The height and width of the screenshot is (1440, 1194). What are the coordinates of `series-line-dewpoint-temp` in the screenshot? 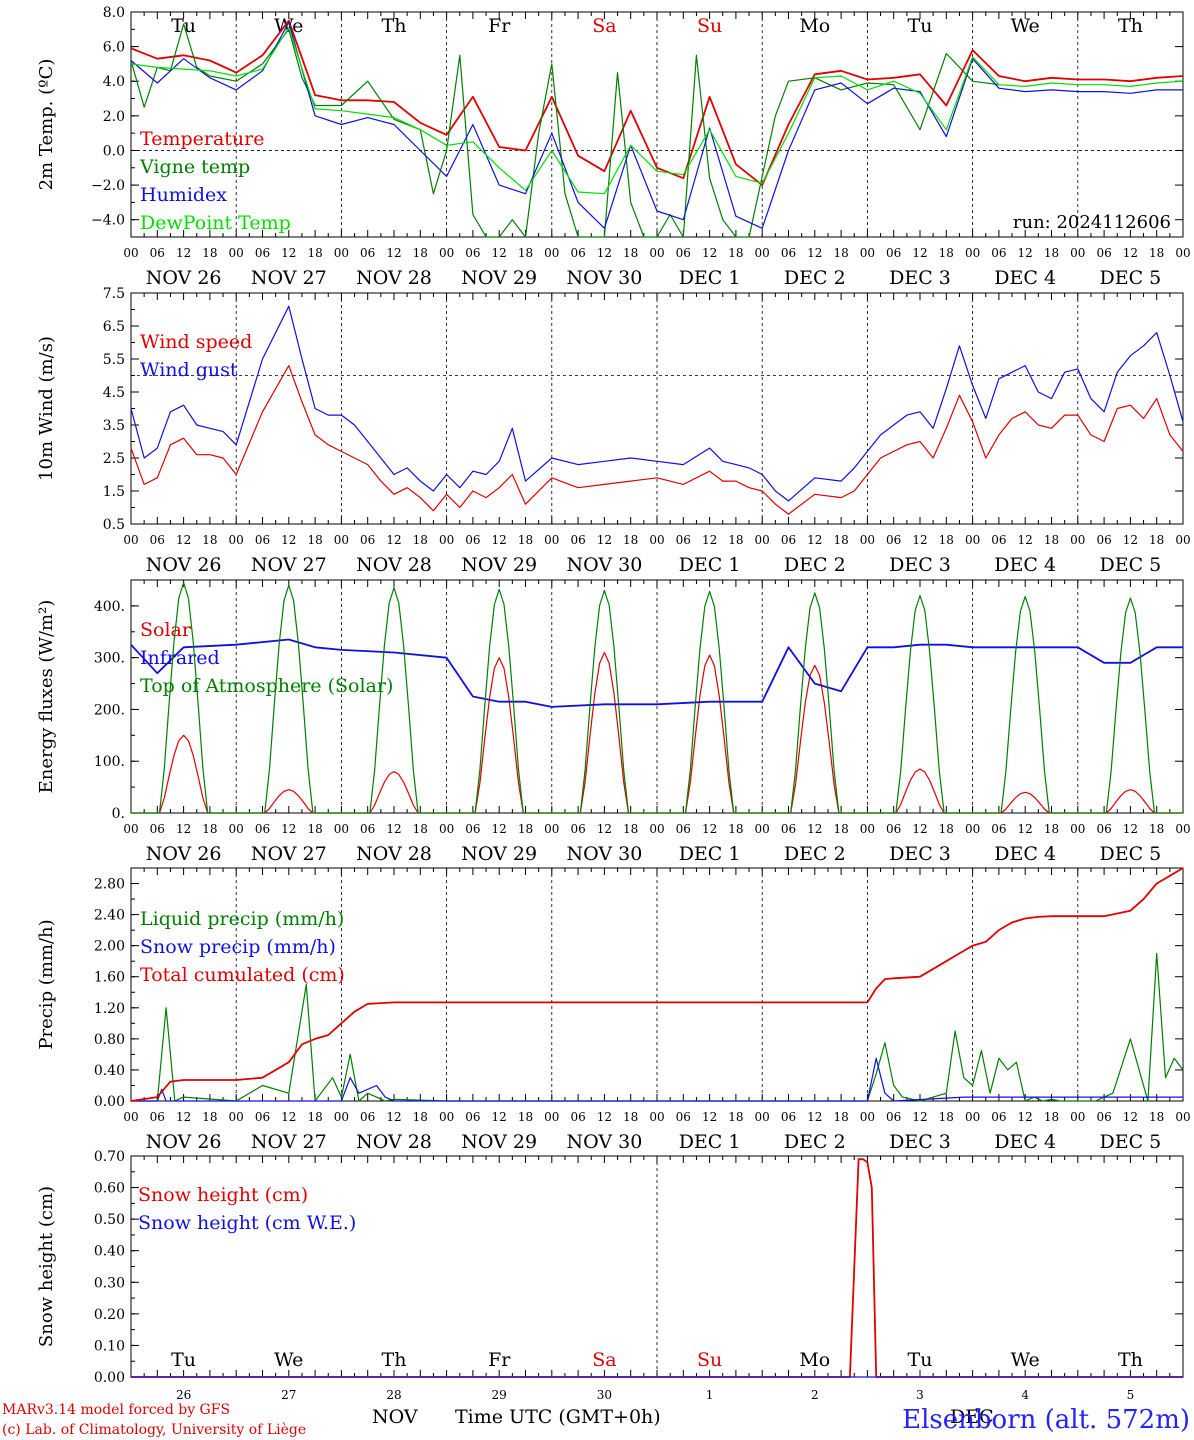 It's located at (657, 111).